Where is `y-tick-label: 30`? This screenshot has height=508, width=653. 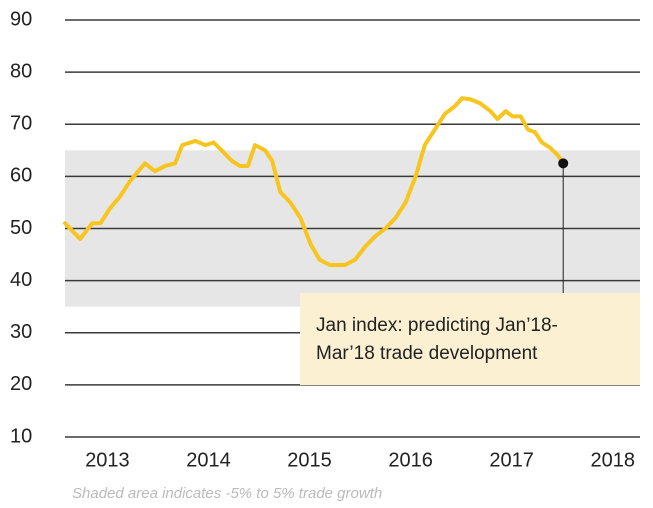 y-tick-label: 30 is located at coordinates (21, 332).